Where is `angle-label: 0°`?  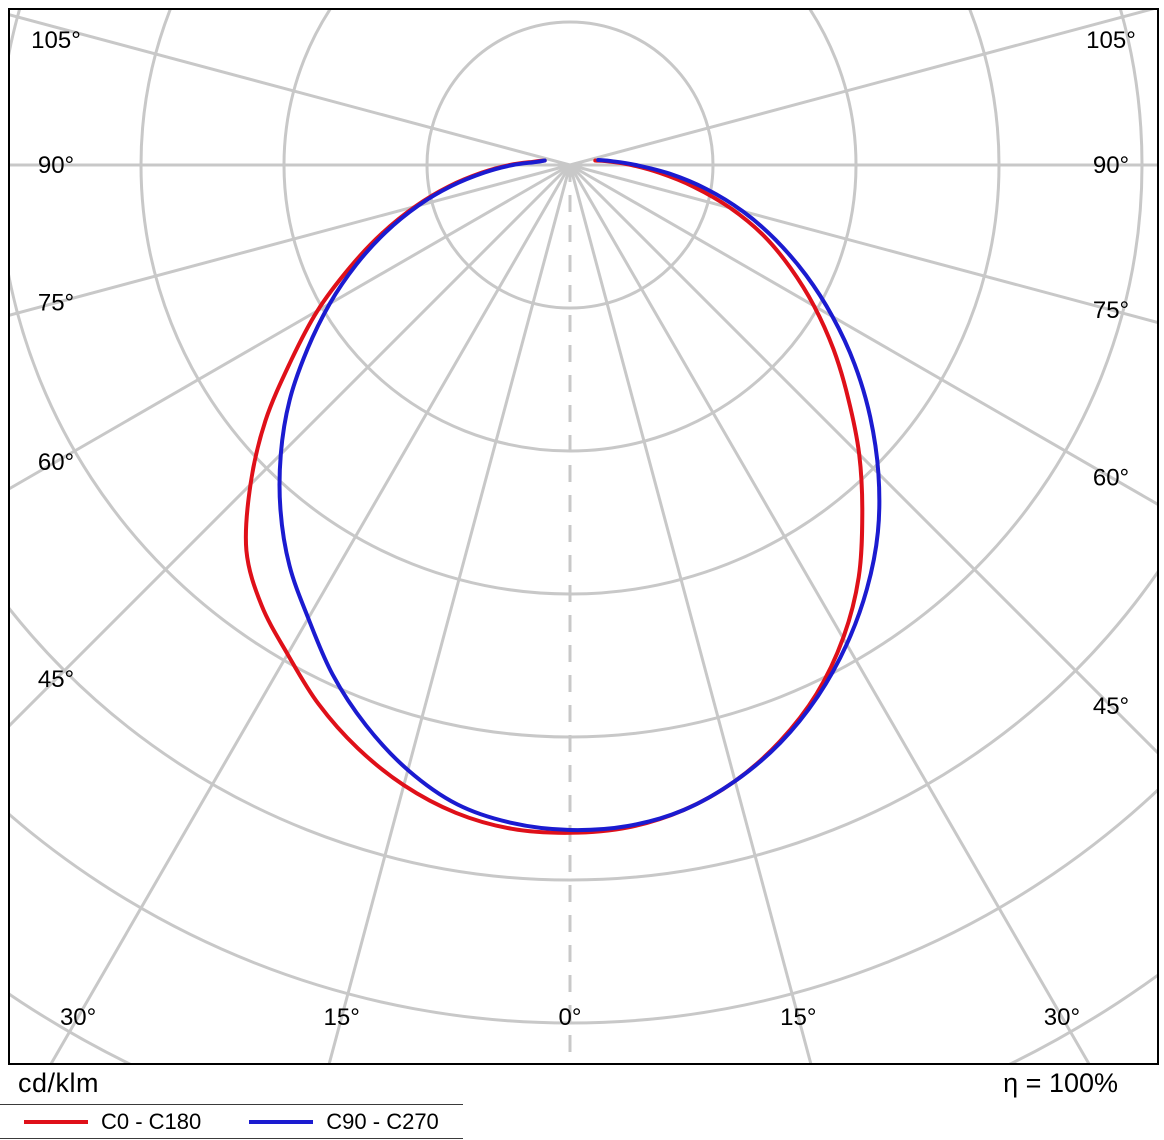
angle-label: 0° is located at coordinates (570, 1017).